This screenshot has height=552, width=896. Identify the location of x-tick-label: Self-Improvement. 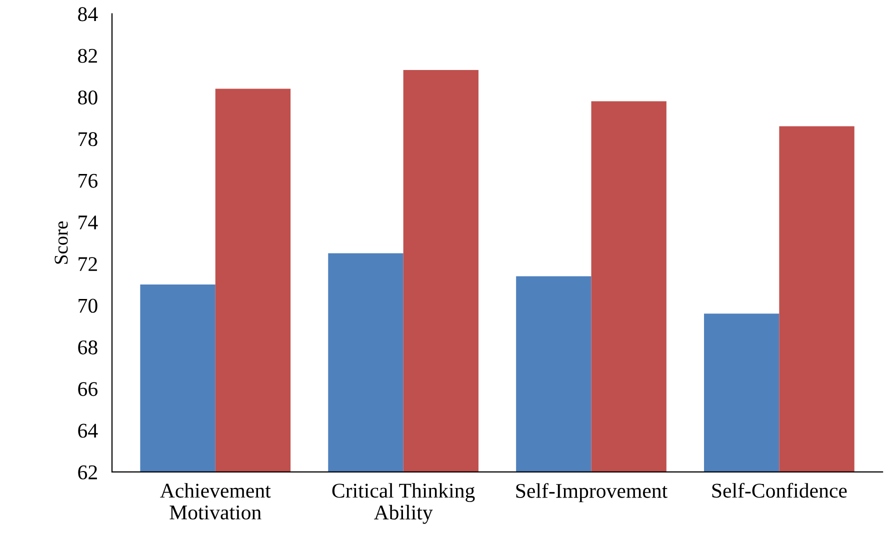
(592, 492).